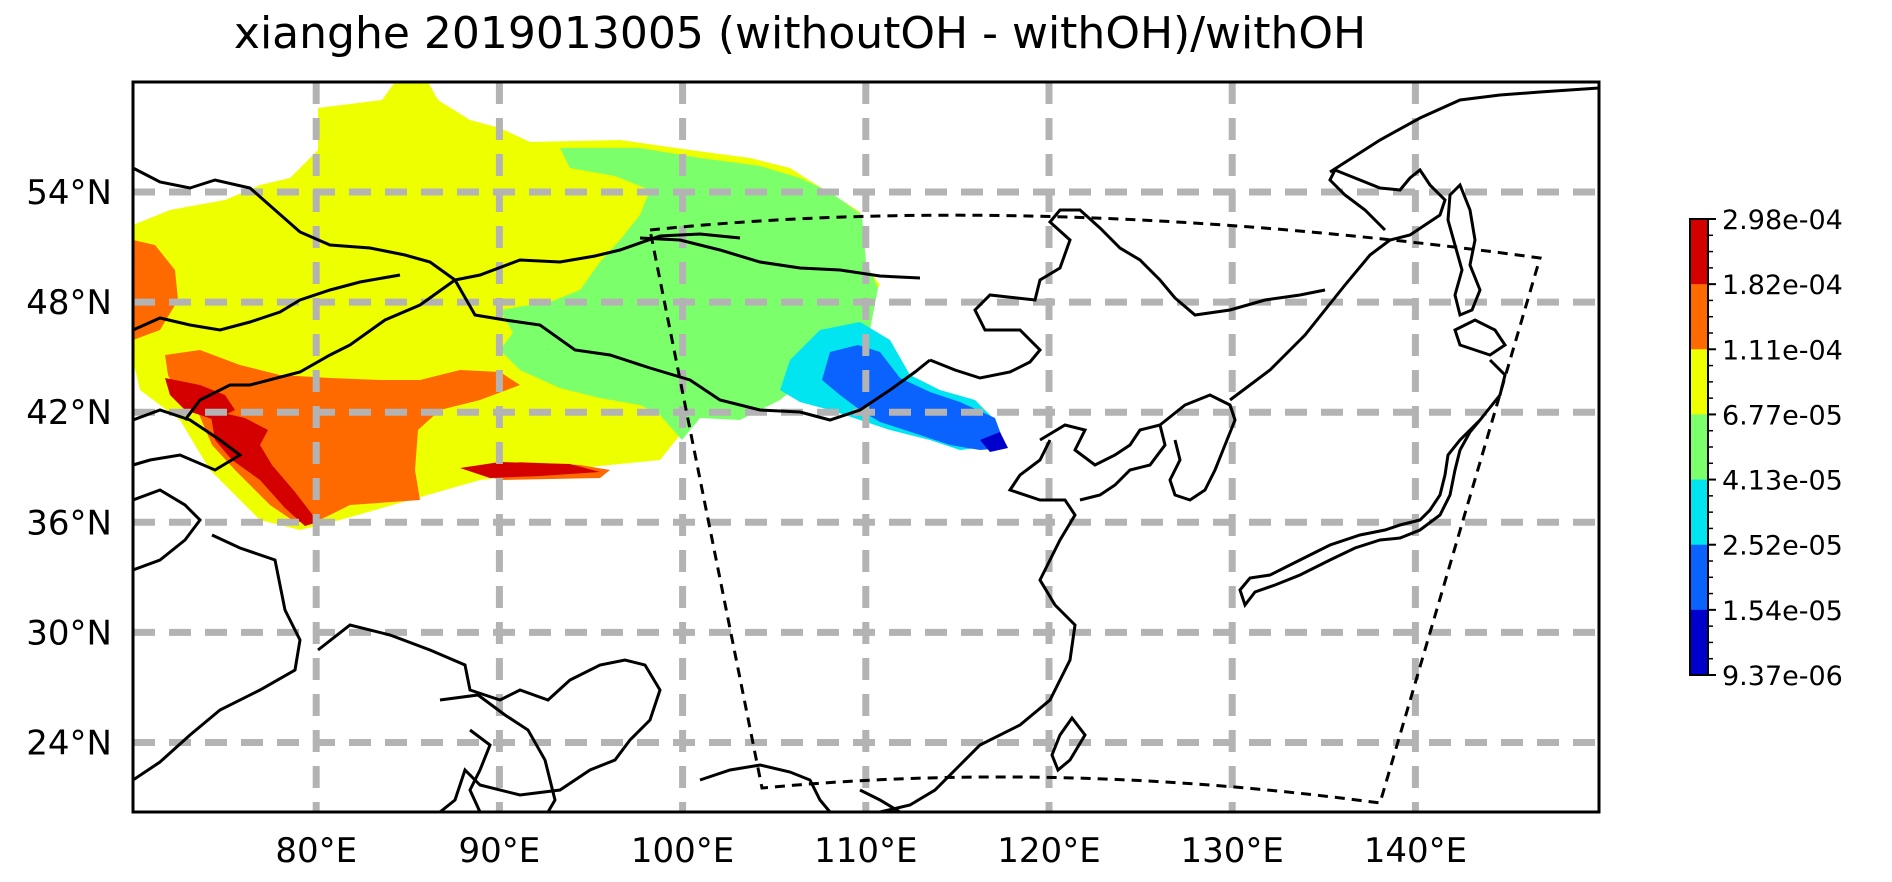  I want to click on lon-tick-labels: 80°E 90°E 100°E 110°E 120°E 130°E 140°E, so click(871, 851).